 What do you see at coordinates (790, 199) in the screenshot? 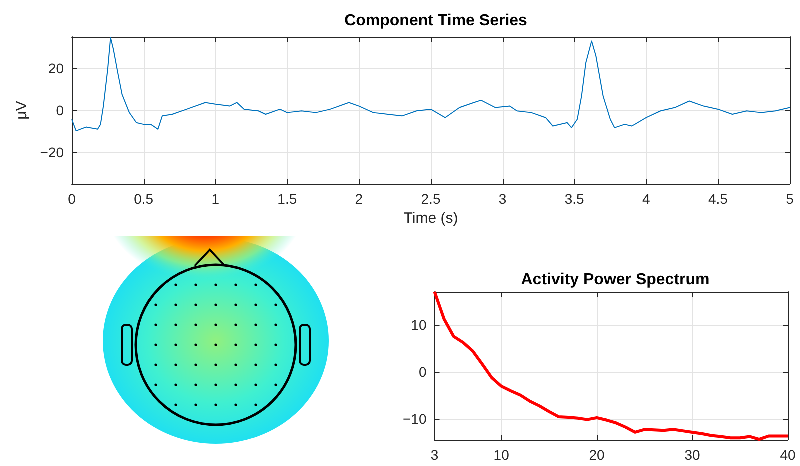
I see `x-tick-label: 5` at bounding box center [790, 199].